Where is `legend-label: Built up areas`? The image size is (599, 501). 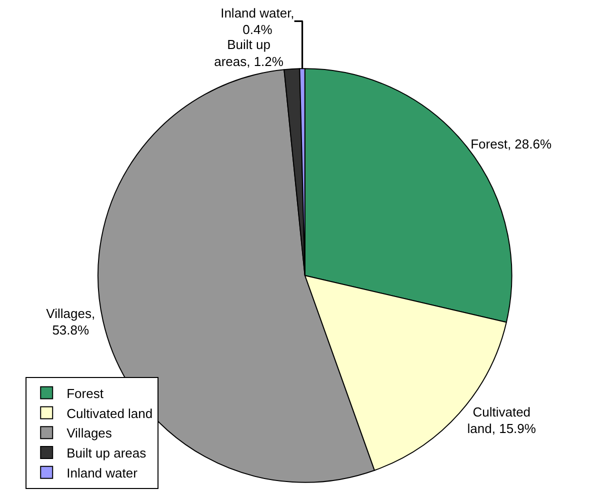 legend-label: Built up areas is located at coordinates (106, 453).